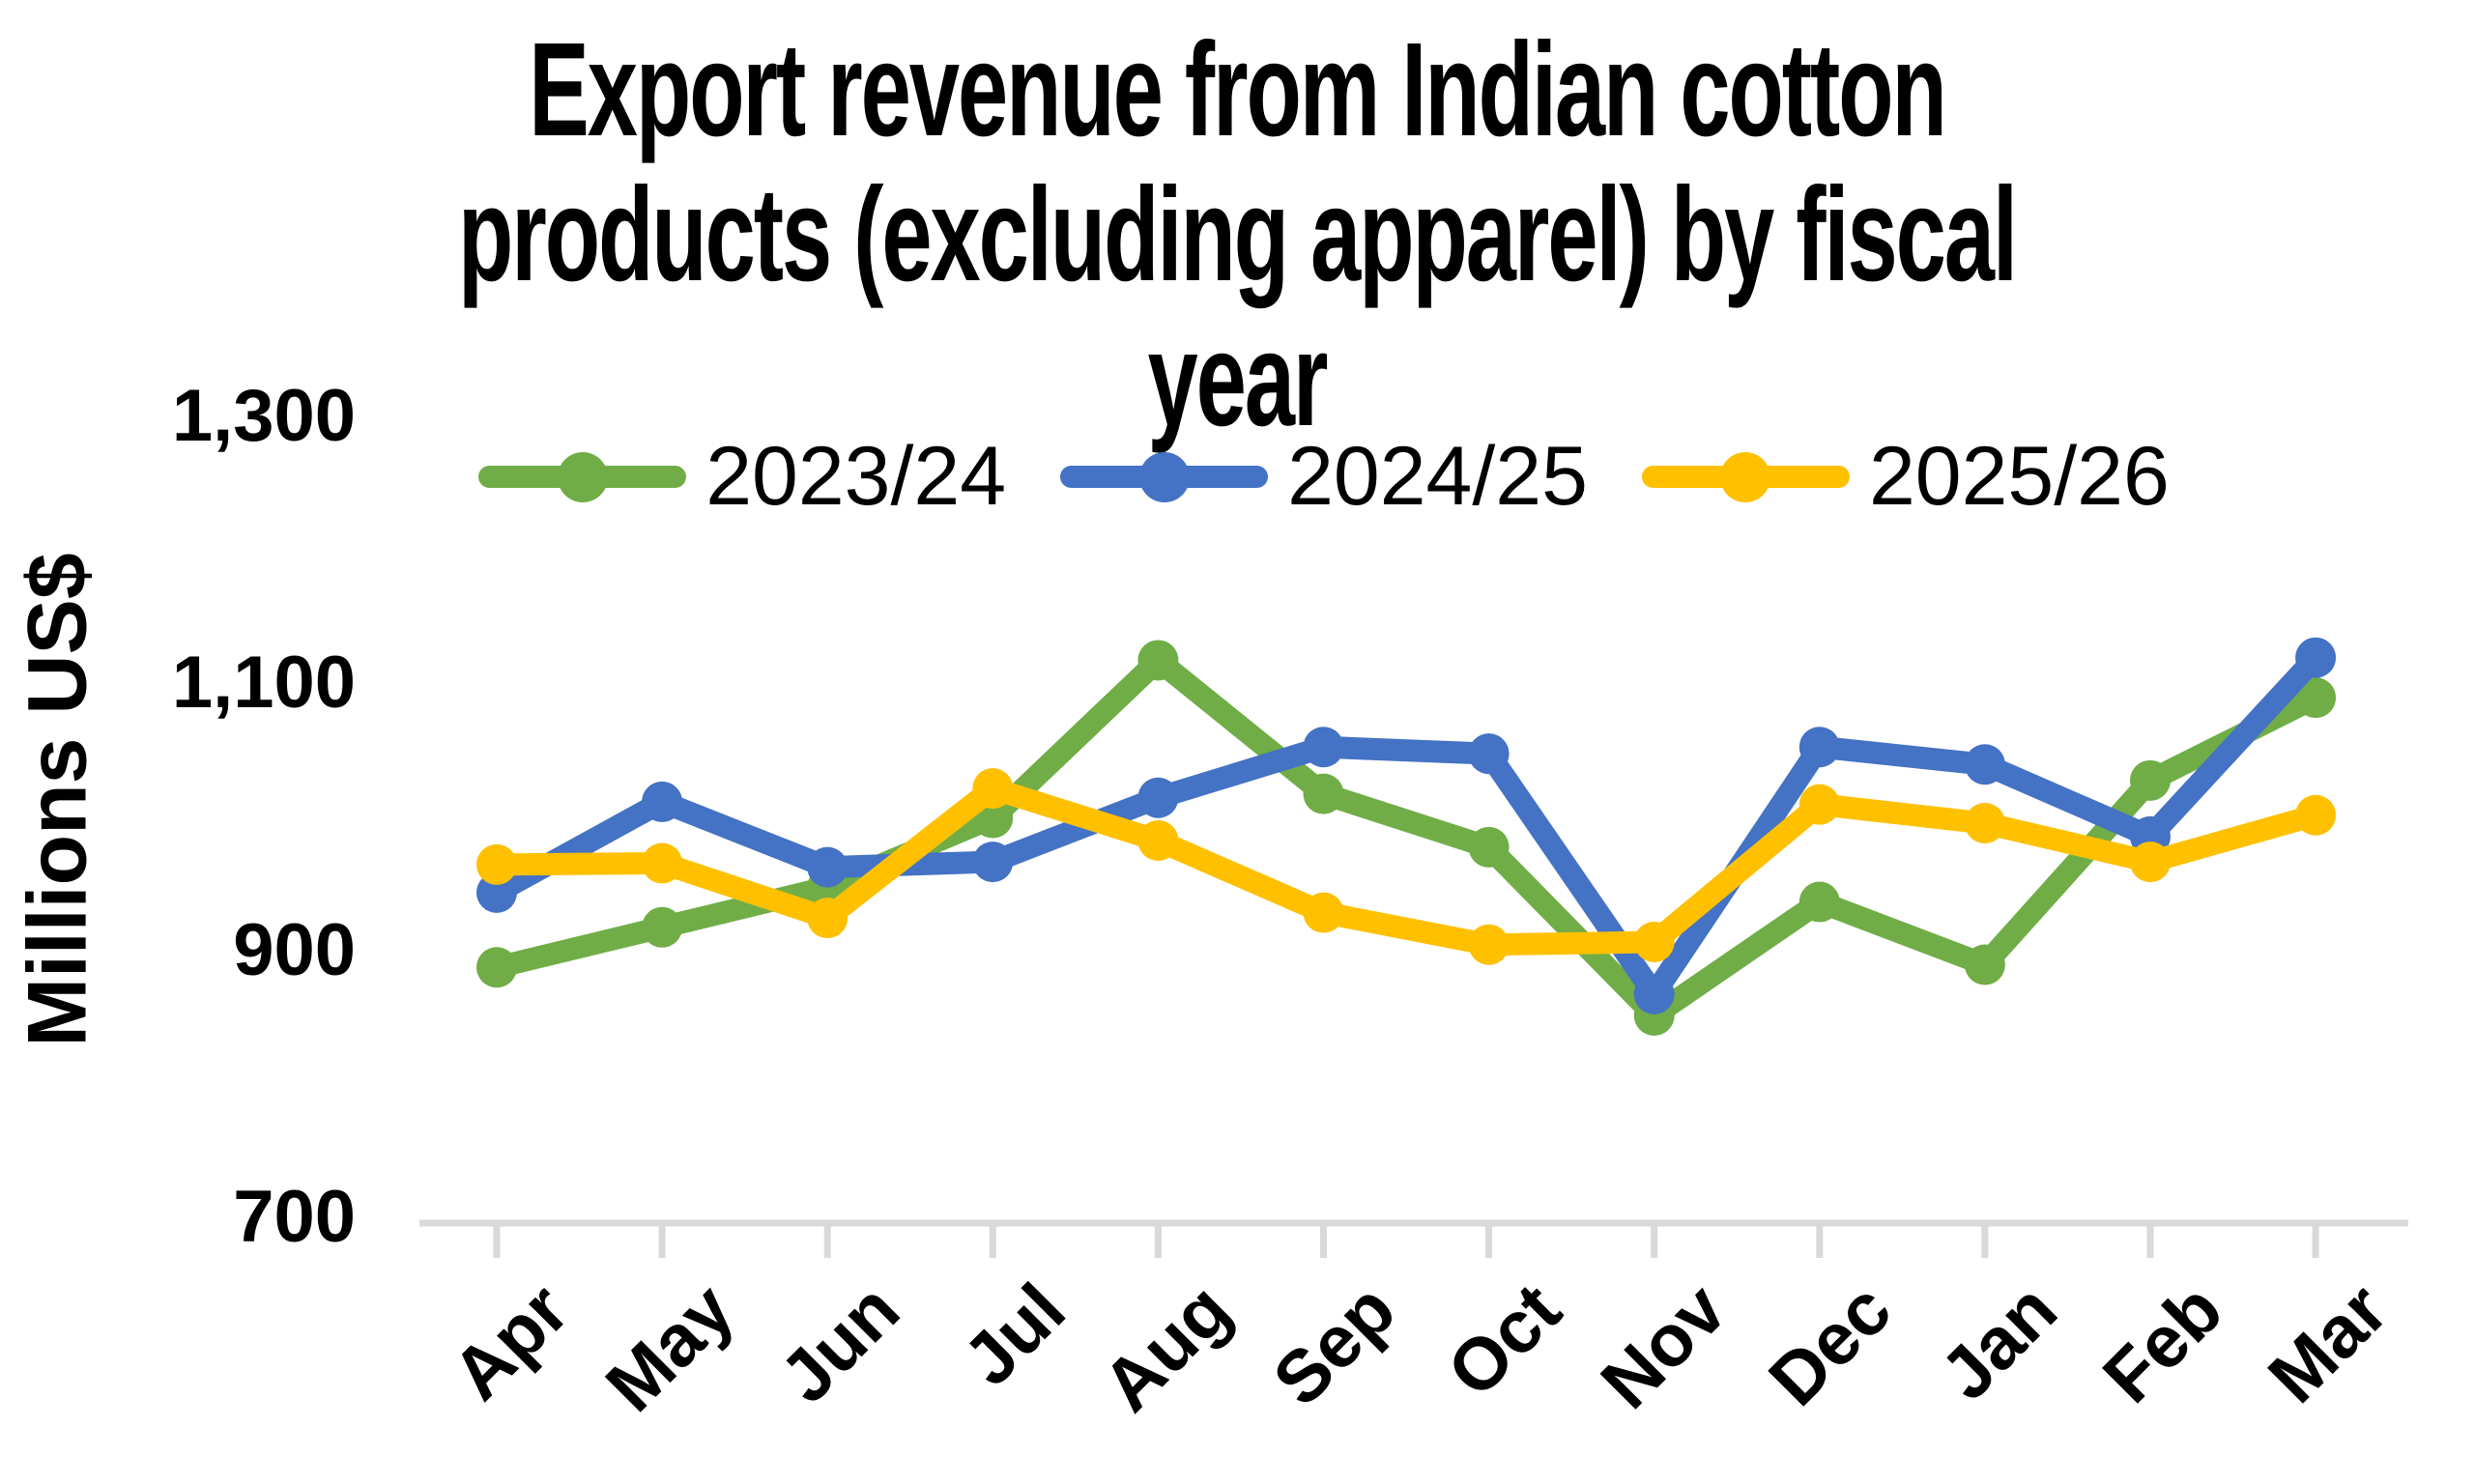 The width and height of the screenshot is (2474, 1484). Describe the element at coordinates (1238, 89) in the screenshot. I see `chart-title-line-1: Export revenue from Indian cotton` at that location.